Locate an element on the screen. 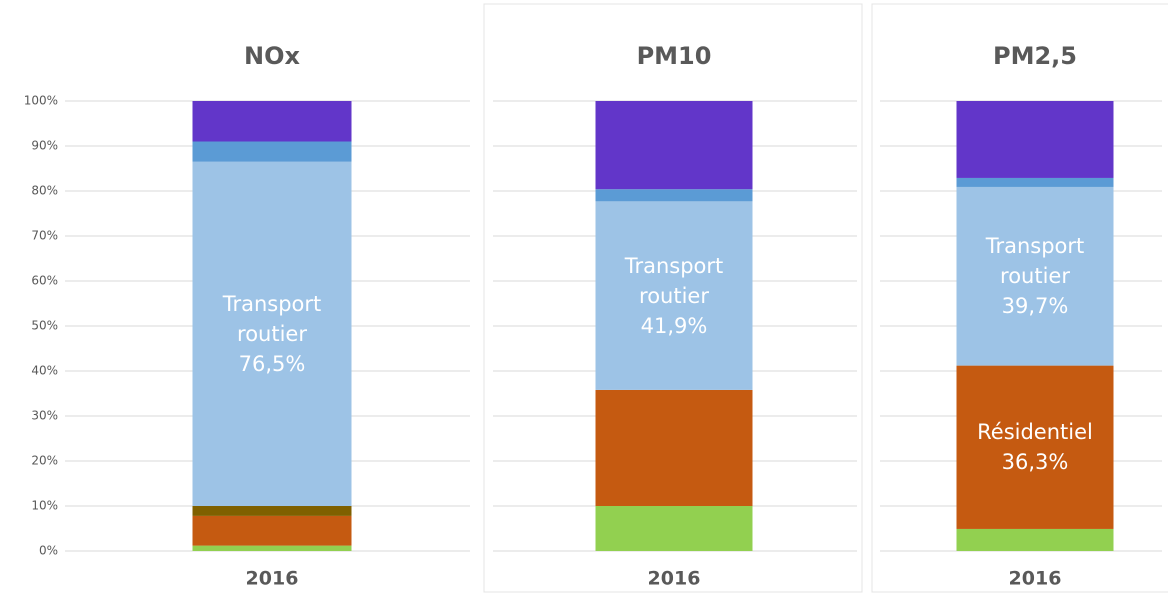  y-tick-label: 50% is located at coordinates (44, 326).